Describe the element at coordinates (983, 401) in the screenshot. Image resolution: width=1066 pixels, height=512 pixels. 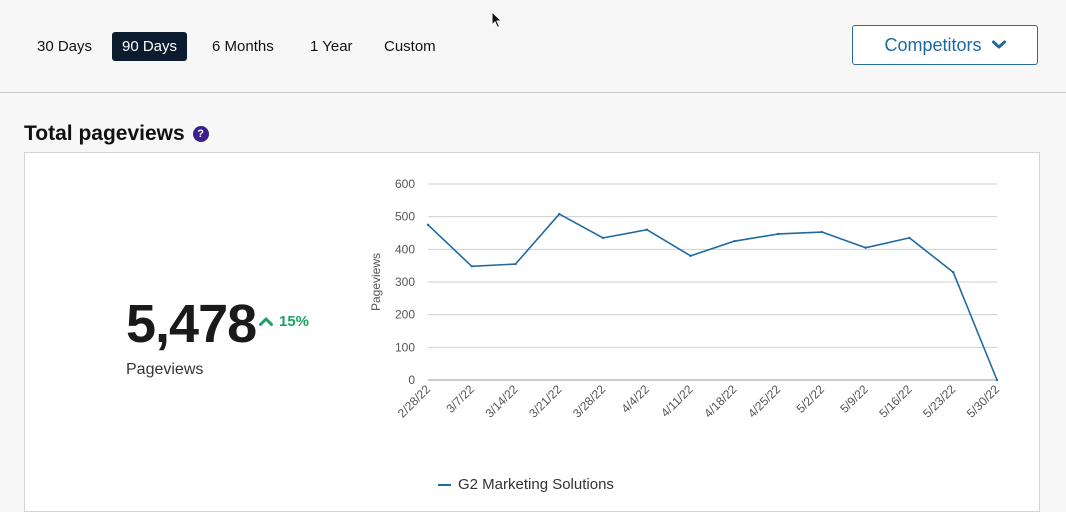
I see `x-tick-label: 5/30/22` at that location.